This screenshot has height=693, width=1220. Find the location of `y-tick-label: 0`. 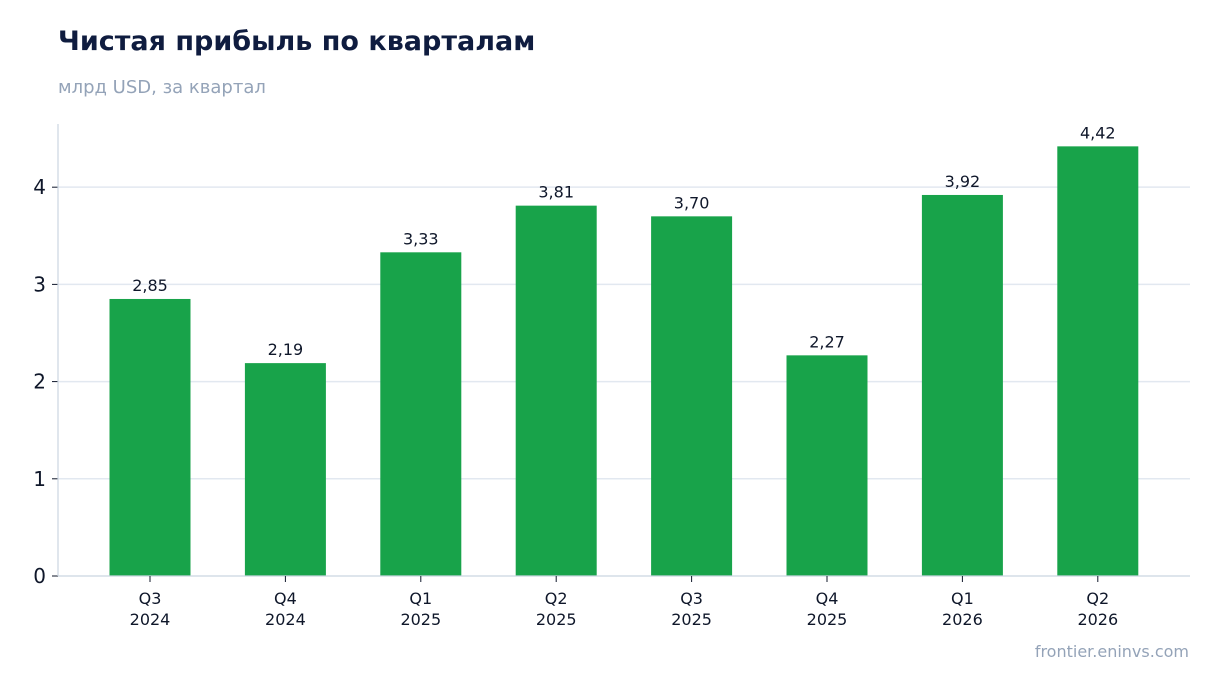

y-tick-label: 0 is located at coordinates (39, 576).